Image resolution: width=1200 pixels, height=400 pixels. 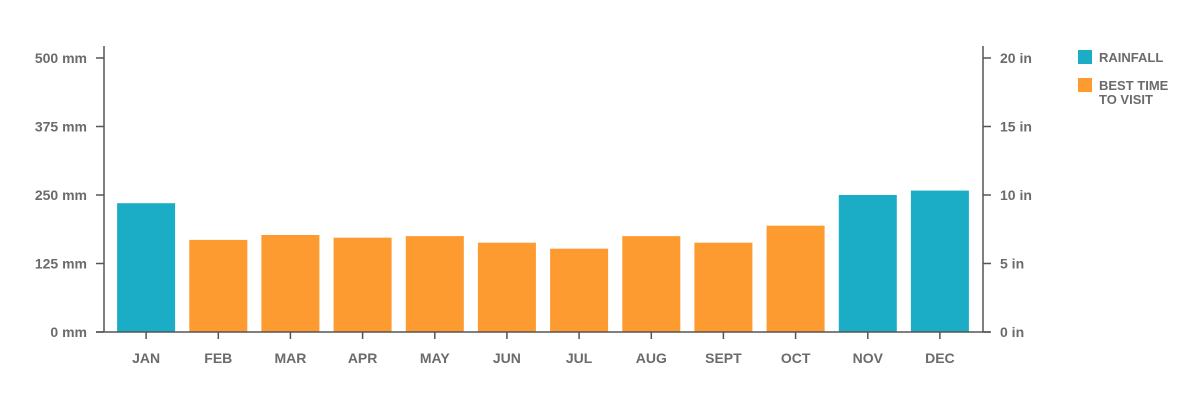 I want to click on y-tick-label-left: 500 mm, so click(x=61, y=58).